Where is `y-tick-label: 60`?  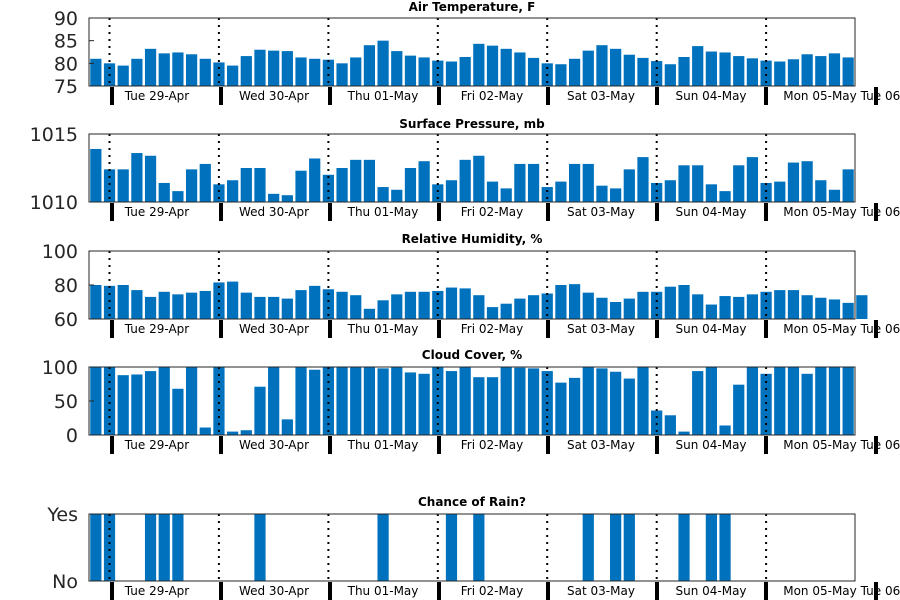 y-tick-label: 60 is located at coordinates (66, 320).